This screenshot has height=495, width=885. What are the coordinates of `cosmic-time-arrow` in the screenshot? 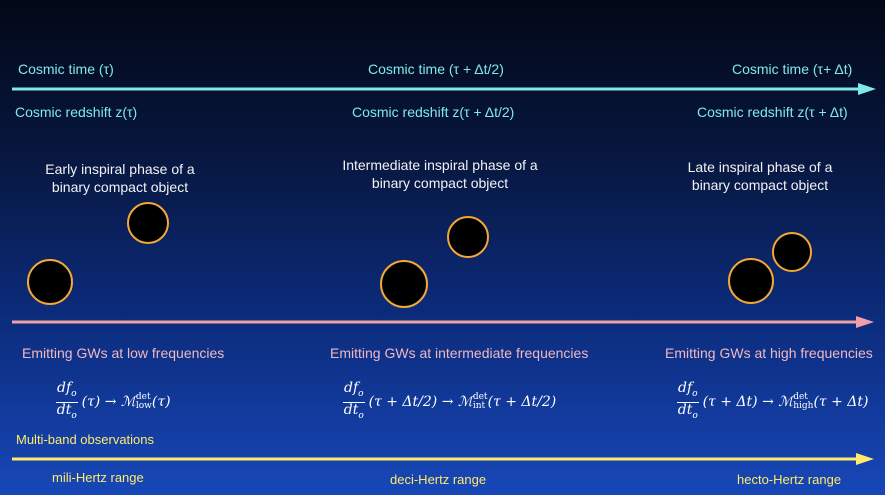 It's located at (444, 89).